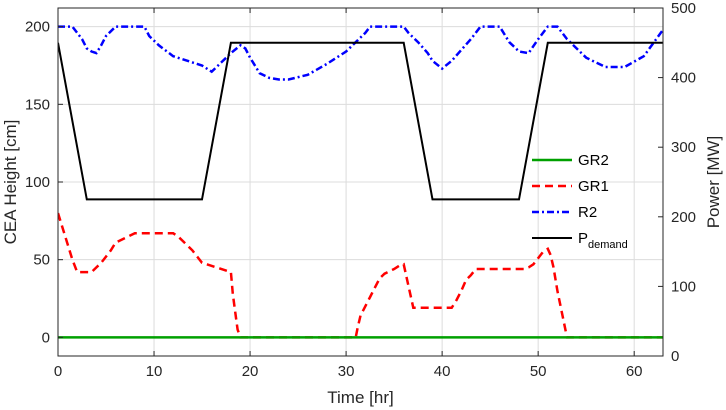 This screenshot has height=410, width=726. What do you see at coordinates (683, 217) in the screenshot?
I see `y-right-tick-label: 200` at bounding box center [683, 217].